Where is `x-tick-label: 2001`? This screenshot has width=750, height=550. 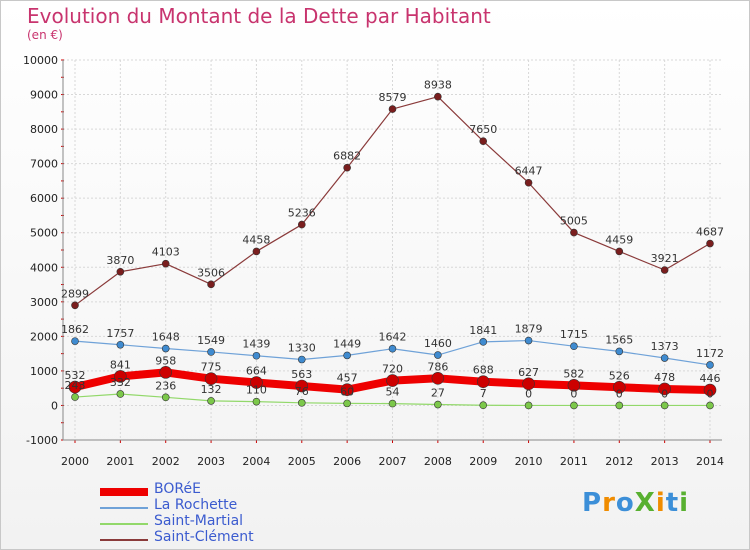
x-tick-label: 2001 is located at coordinates (120, 461).